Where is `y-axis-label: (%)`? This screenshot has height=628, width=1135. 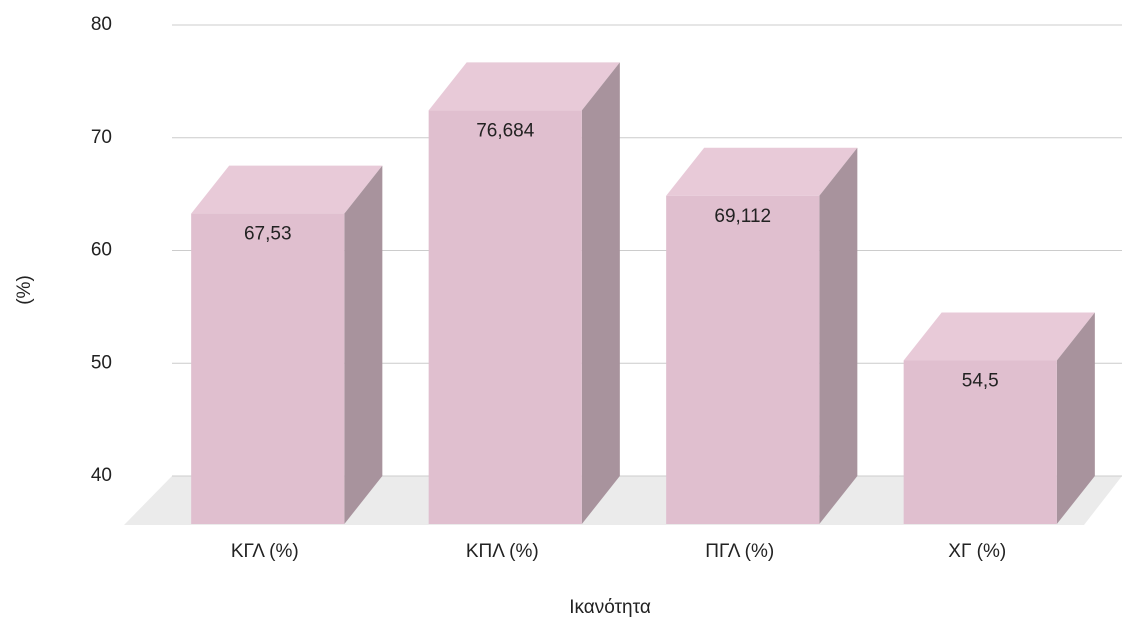 y-axis-label: (%) is located at coordinates (24, 290).